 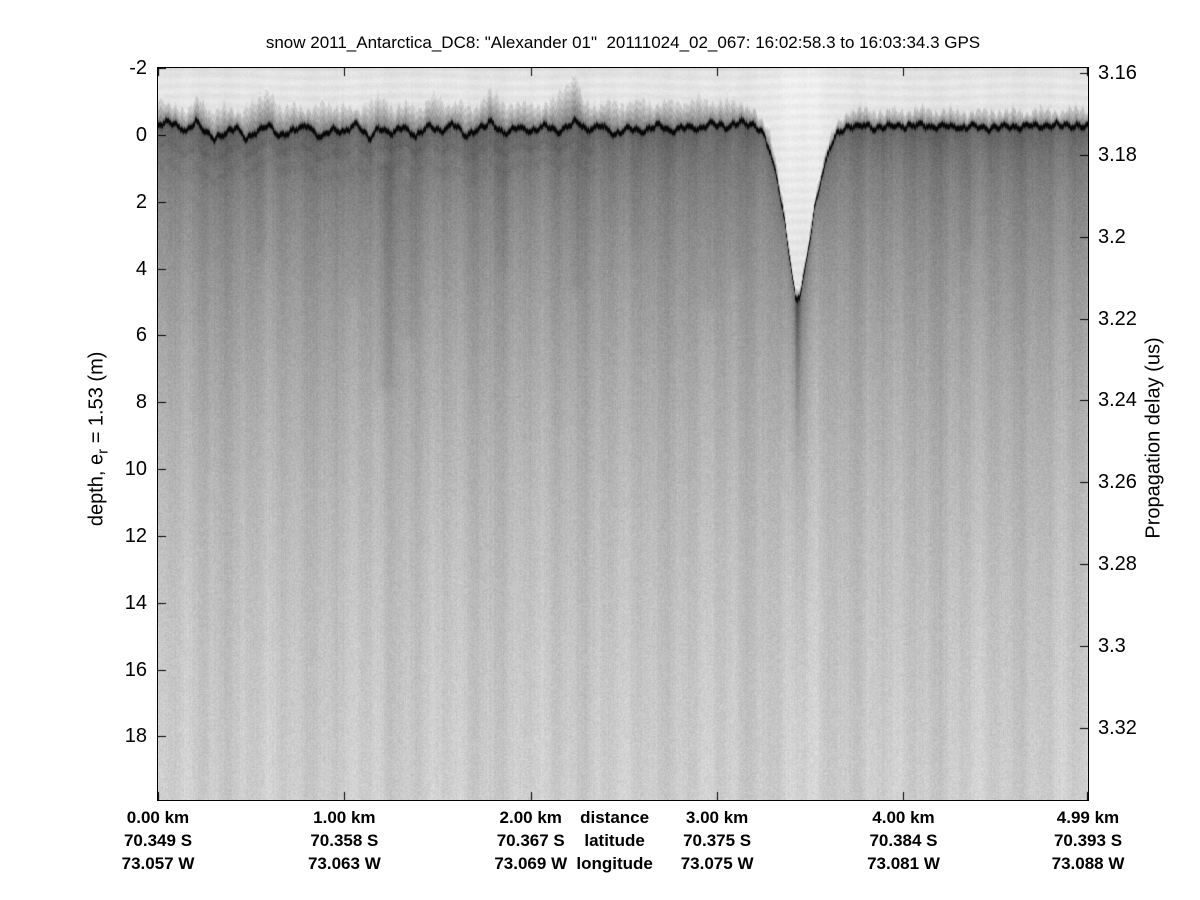 I want to click on left-tick-label: -2, so click(x=138, y=68).